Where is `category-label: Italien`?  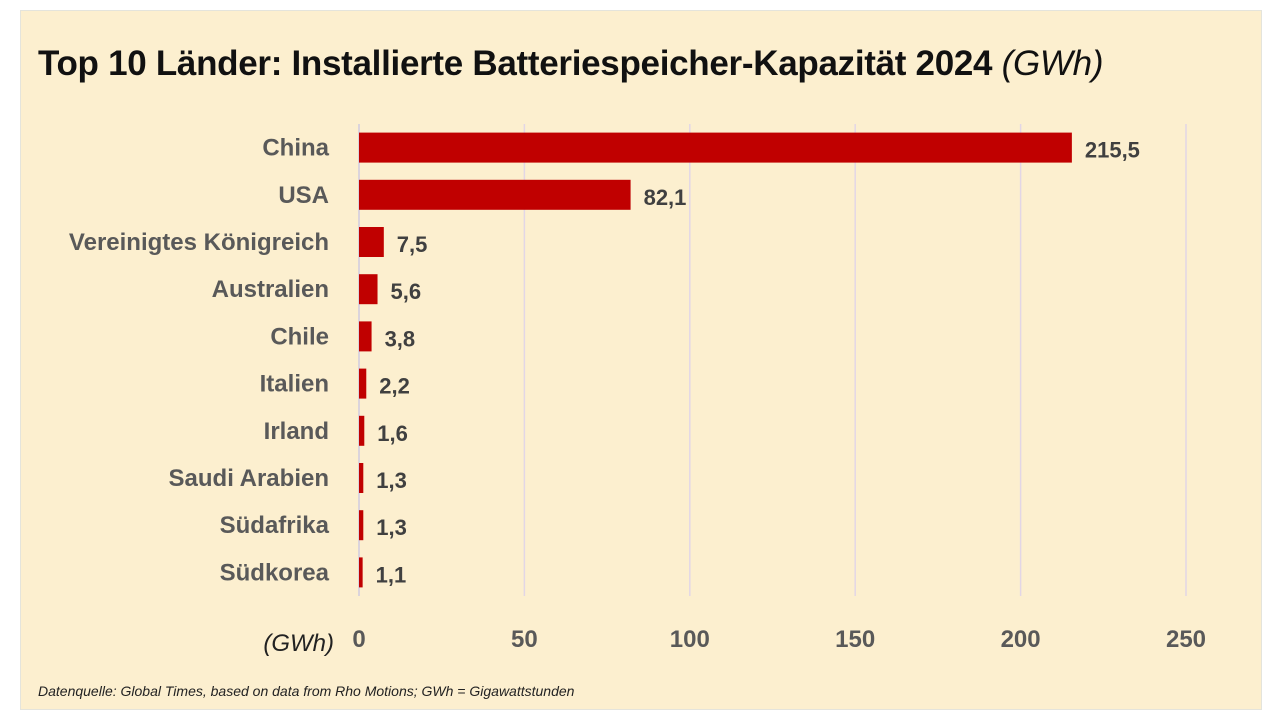 category-label: Italien is located at coordinates (294, 384).